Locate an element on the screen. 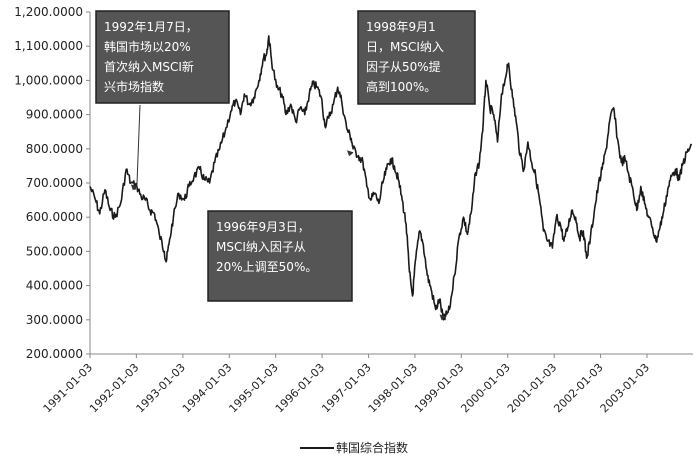 This screenshot has width=700, height=466. annotation-text: 因子从50%提 is located at coordinates (403, 66).